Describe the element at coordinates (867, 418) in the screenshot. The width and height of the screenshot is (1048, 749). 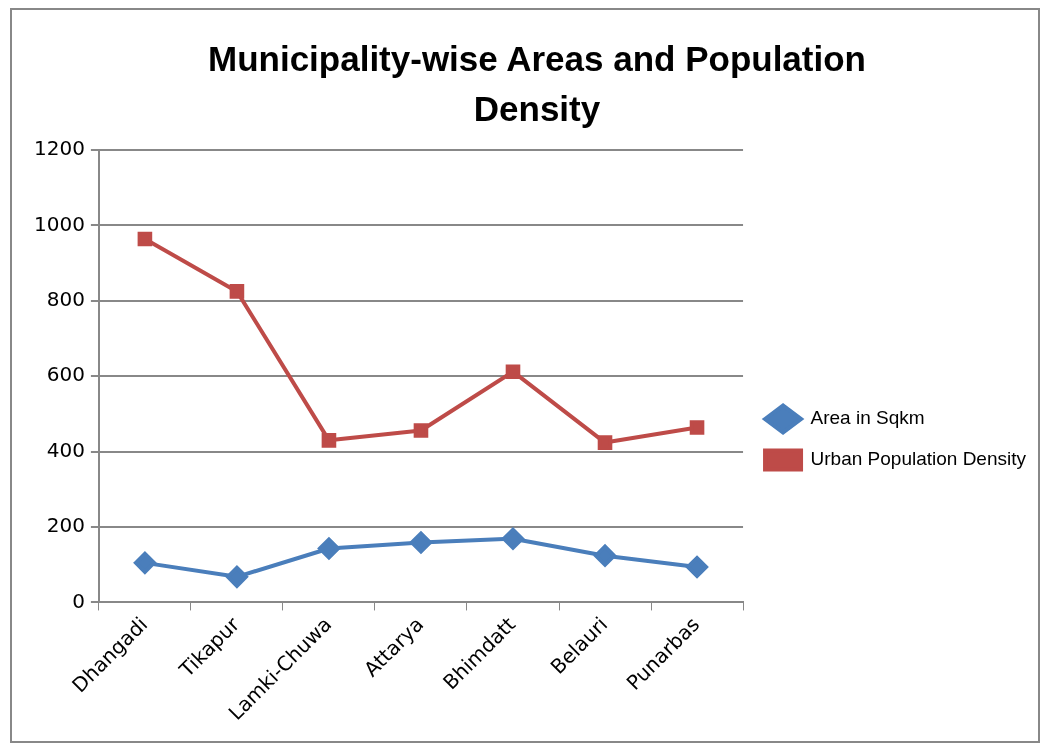
I see `legend-label: Area in Sqkm` at that location.